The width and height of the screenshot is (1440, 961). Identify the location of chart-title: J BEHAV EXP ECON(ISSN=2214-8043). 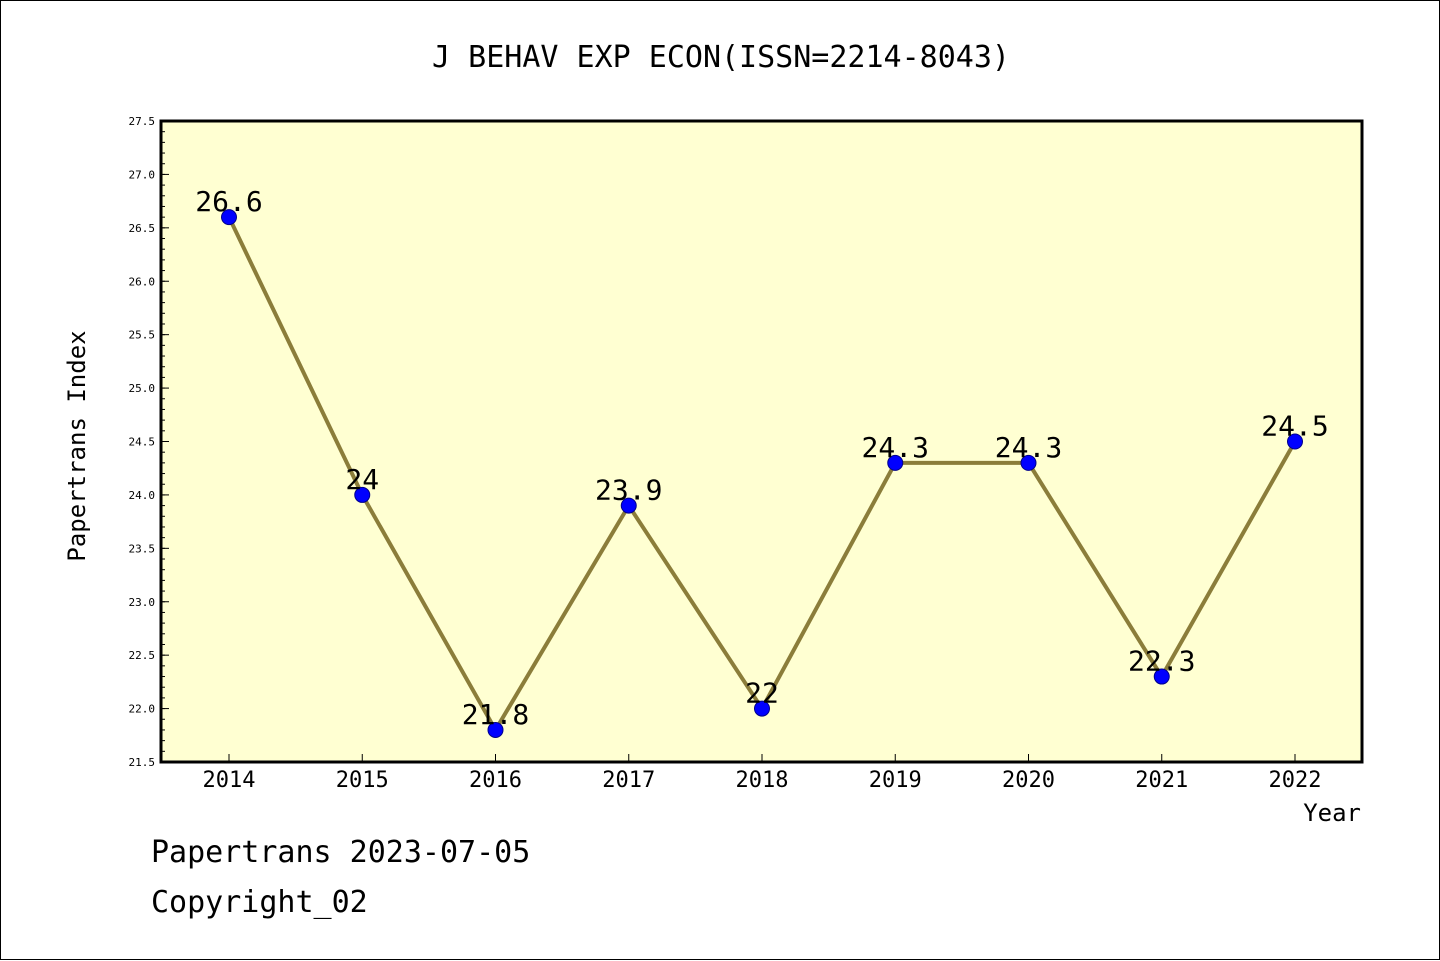
(721, 57).